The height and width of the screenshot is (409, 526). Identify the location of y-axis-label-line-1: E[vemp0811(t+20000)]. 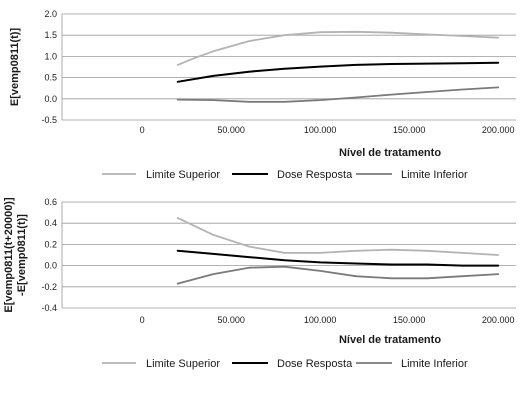
(9, 255).